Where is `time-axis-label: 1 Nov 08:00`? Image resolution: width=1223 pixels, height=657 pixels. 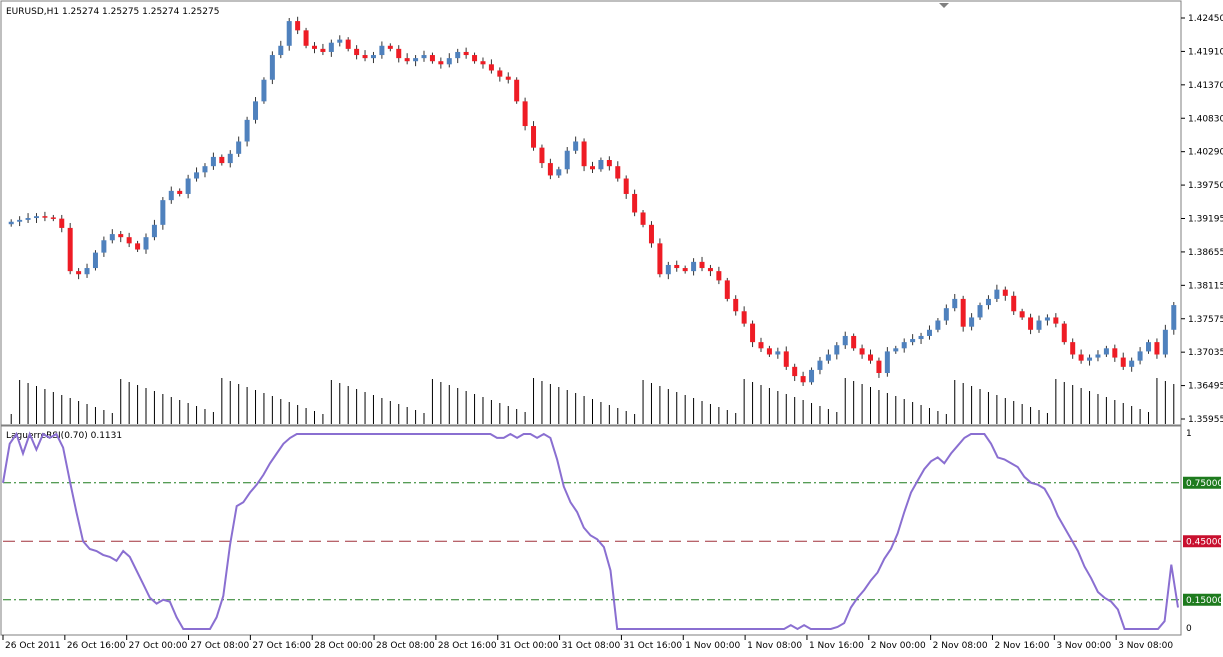 time-axis-label: 1 Nov 08:00 is located at coordinates (774, 646).